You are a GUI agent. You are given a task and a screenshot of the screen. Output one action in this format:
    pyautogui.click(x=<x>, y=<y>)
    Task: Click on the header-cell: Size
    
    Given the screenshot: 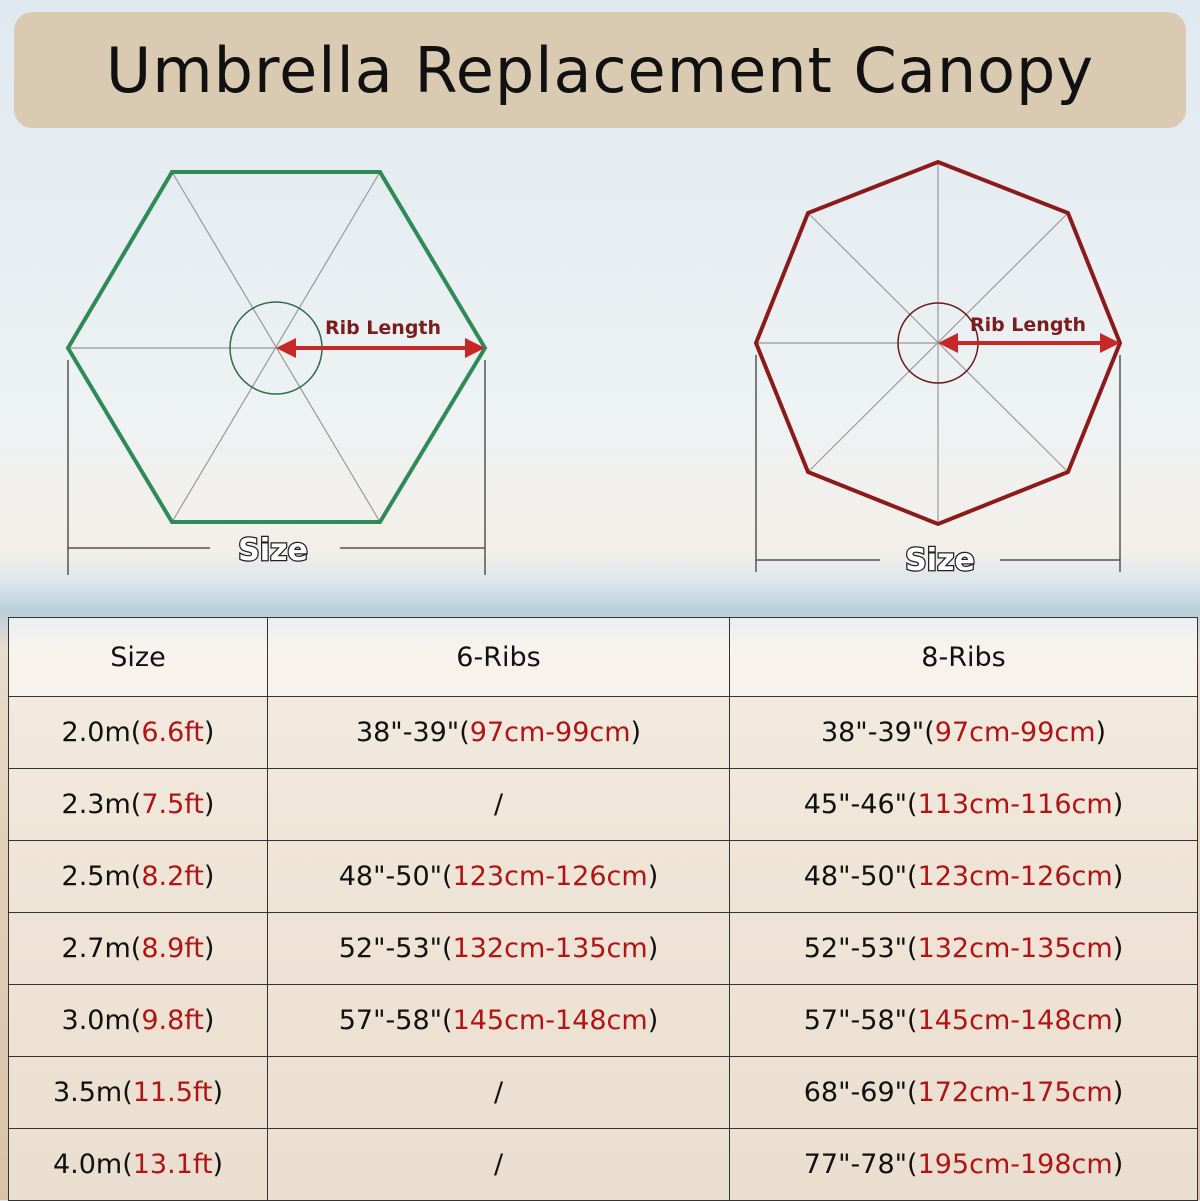 What is the action you would take?
    pyautogui.click(x=138, y=657)
    